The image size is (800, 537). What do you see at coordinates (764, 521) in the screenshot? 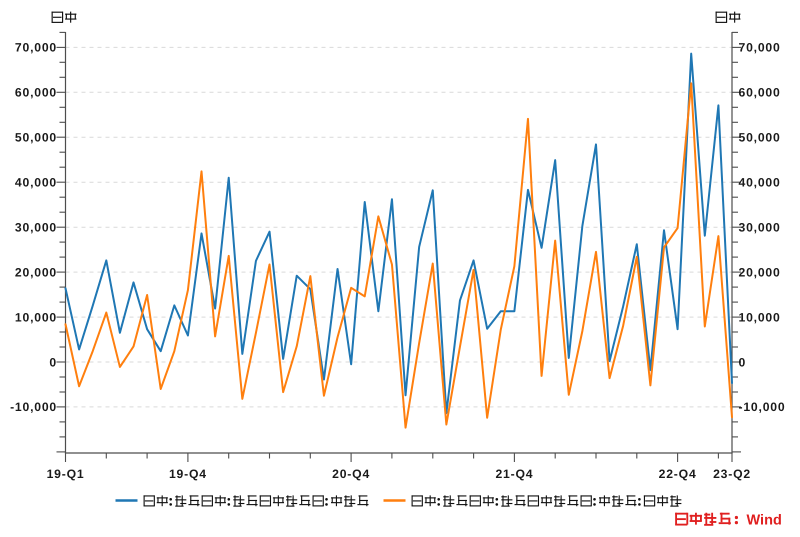
I see `svg-text: Wind` at bounding box center [764, 521].